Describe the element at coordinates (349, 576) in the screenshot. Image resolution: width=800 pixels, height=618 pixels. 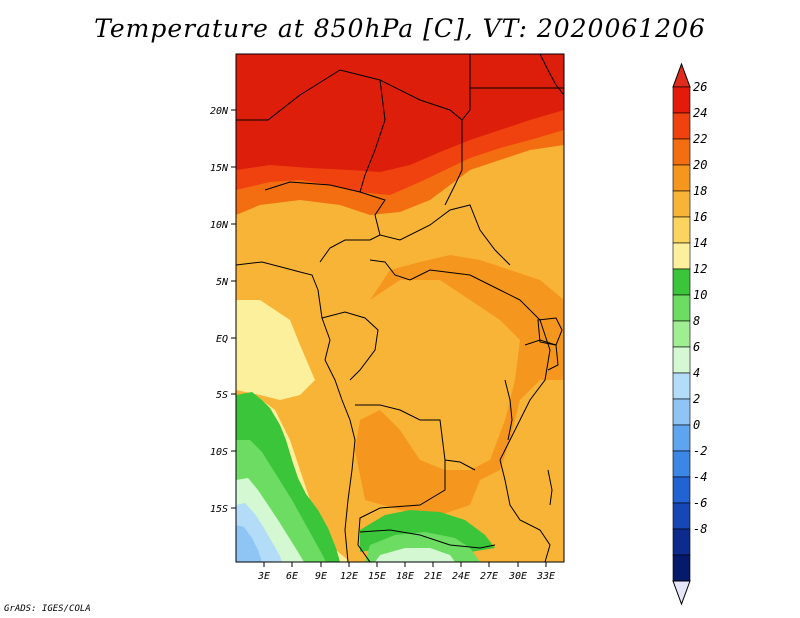
I see `lon-tick-label: 12E` at that location.